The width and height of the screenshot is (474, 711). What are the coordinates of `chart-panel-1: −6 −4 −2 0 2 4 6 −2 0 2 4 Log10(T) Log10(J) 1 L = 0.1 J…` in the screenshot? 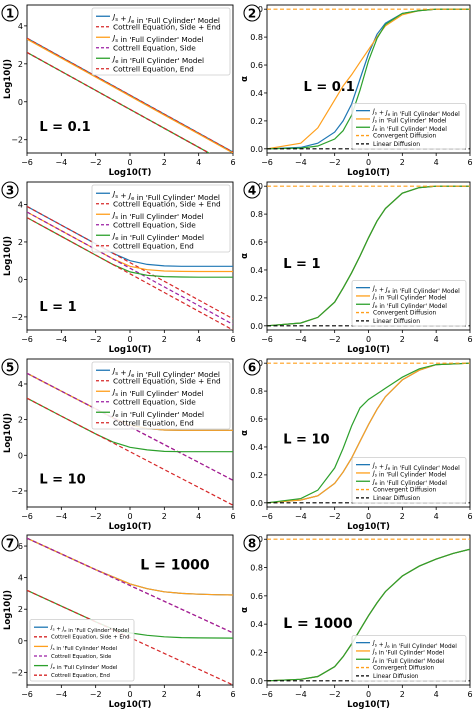 It's located at (118, 91).